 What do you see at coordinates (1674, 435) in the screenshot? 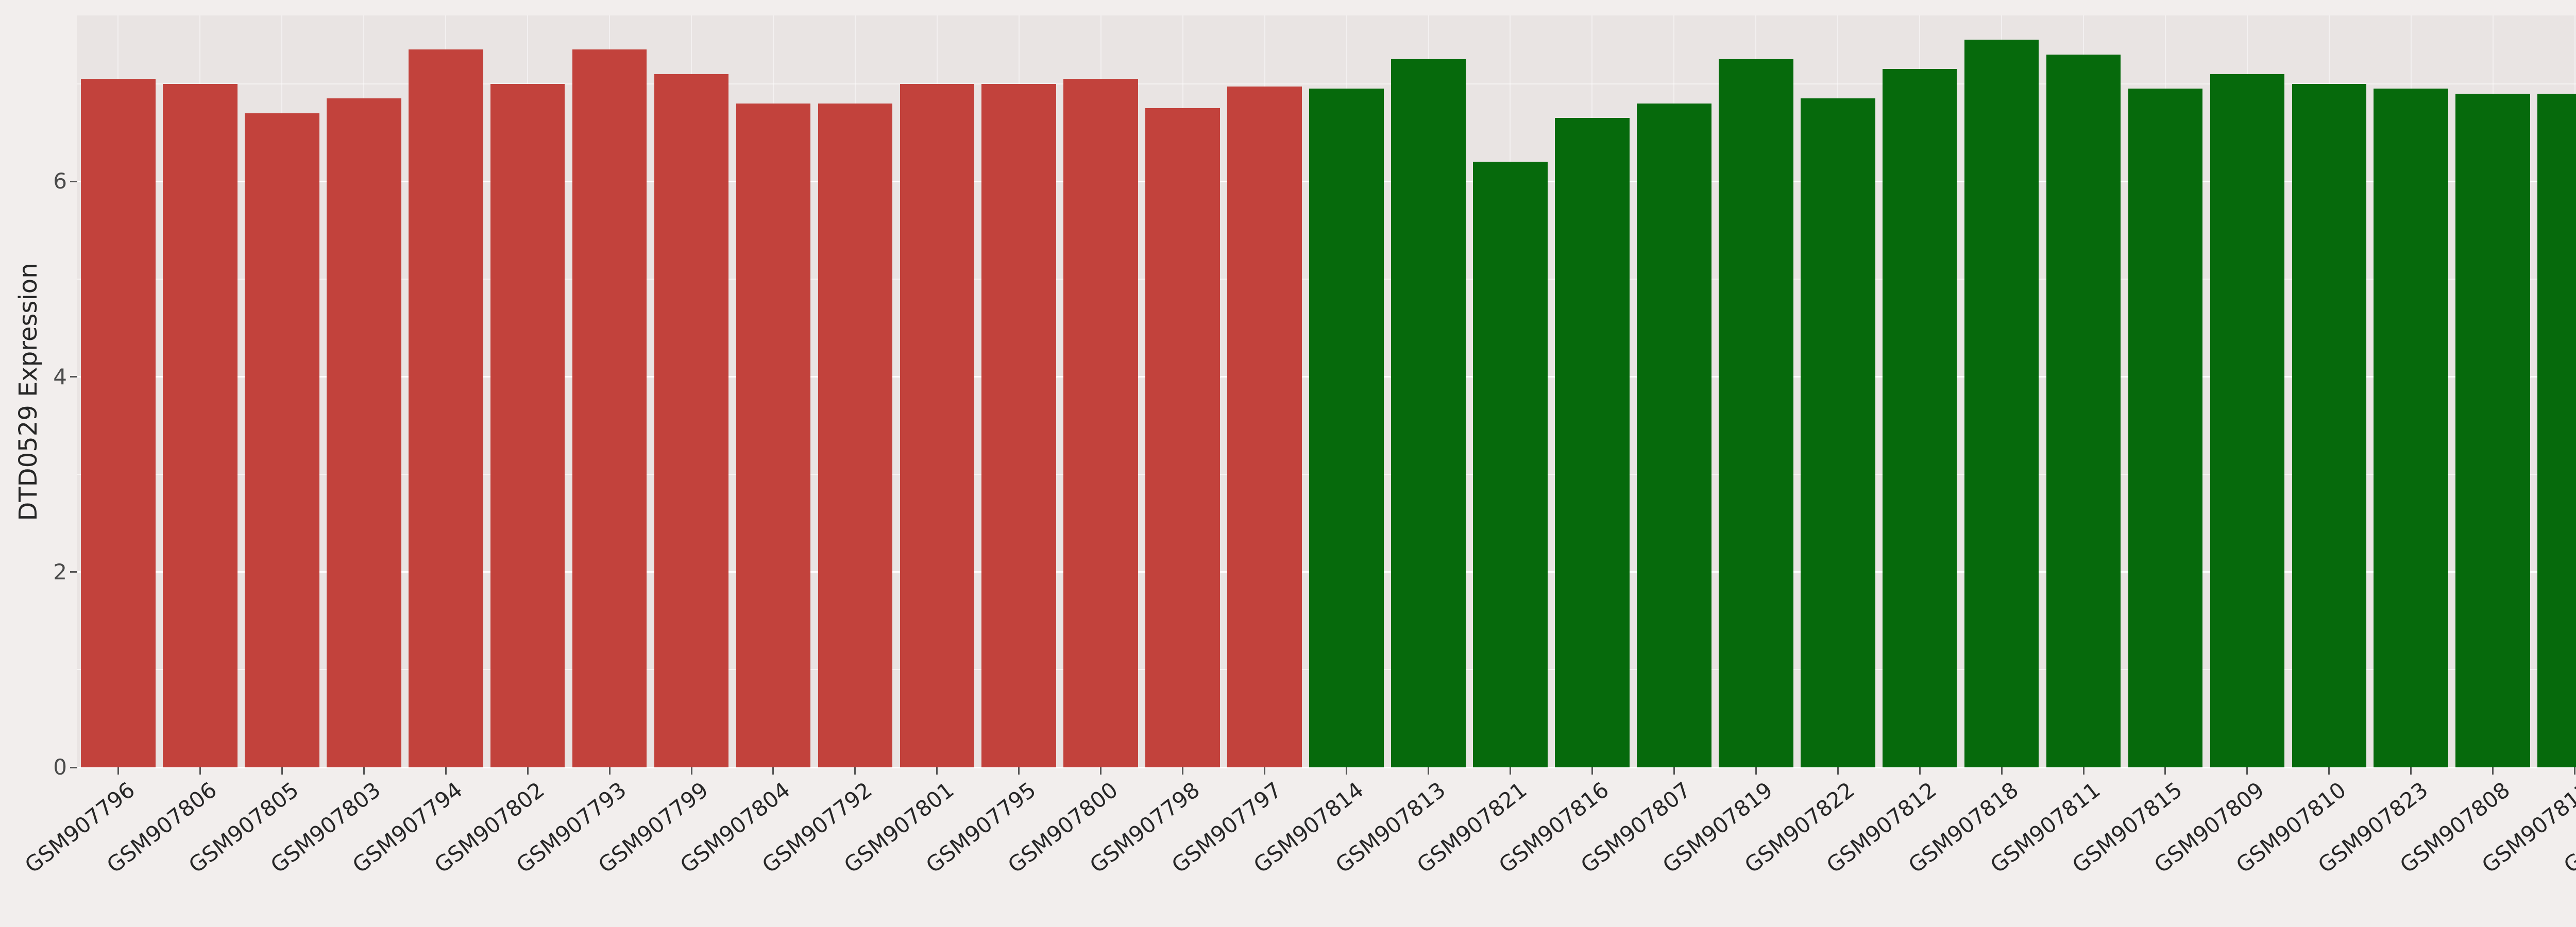
I see `bar-GSM907807` at bounding box center [1674, 435].